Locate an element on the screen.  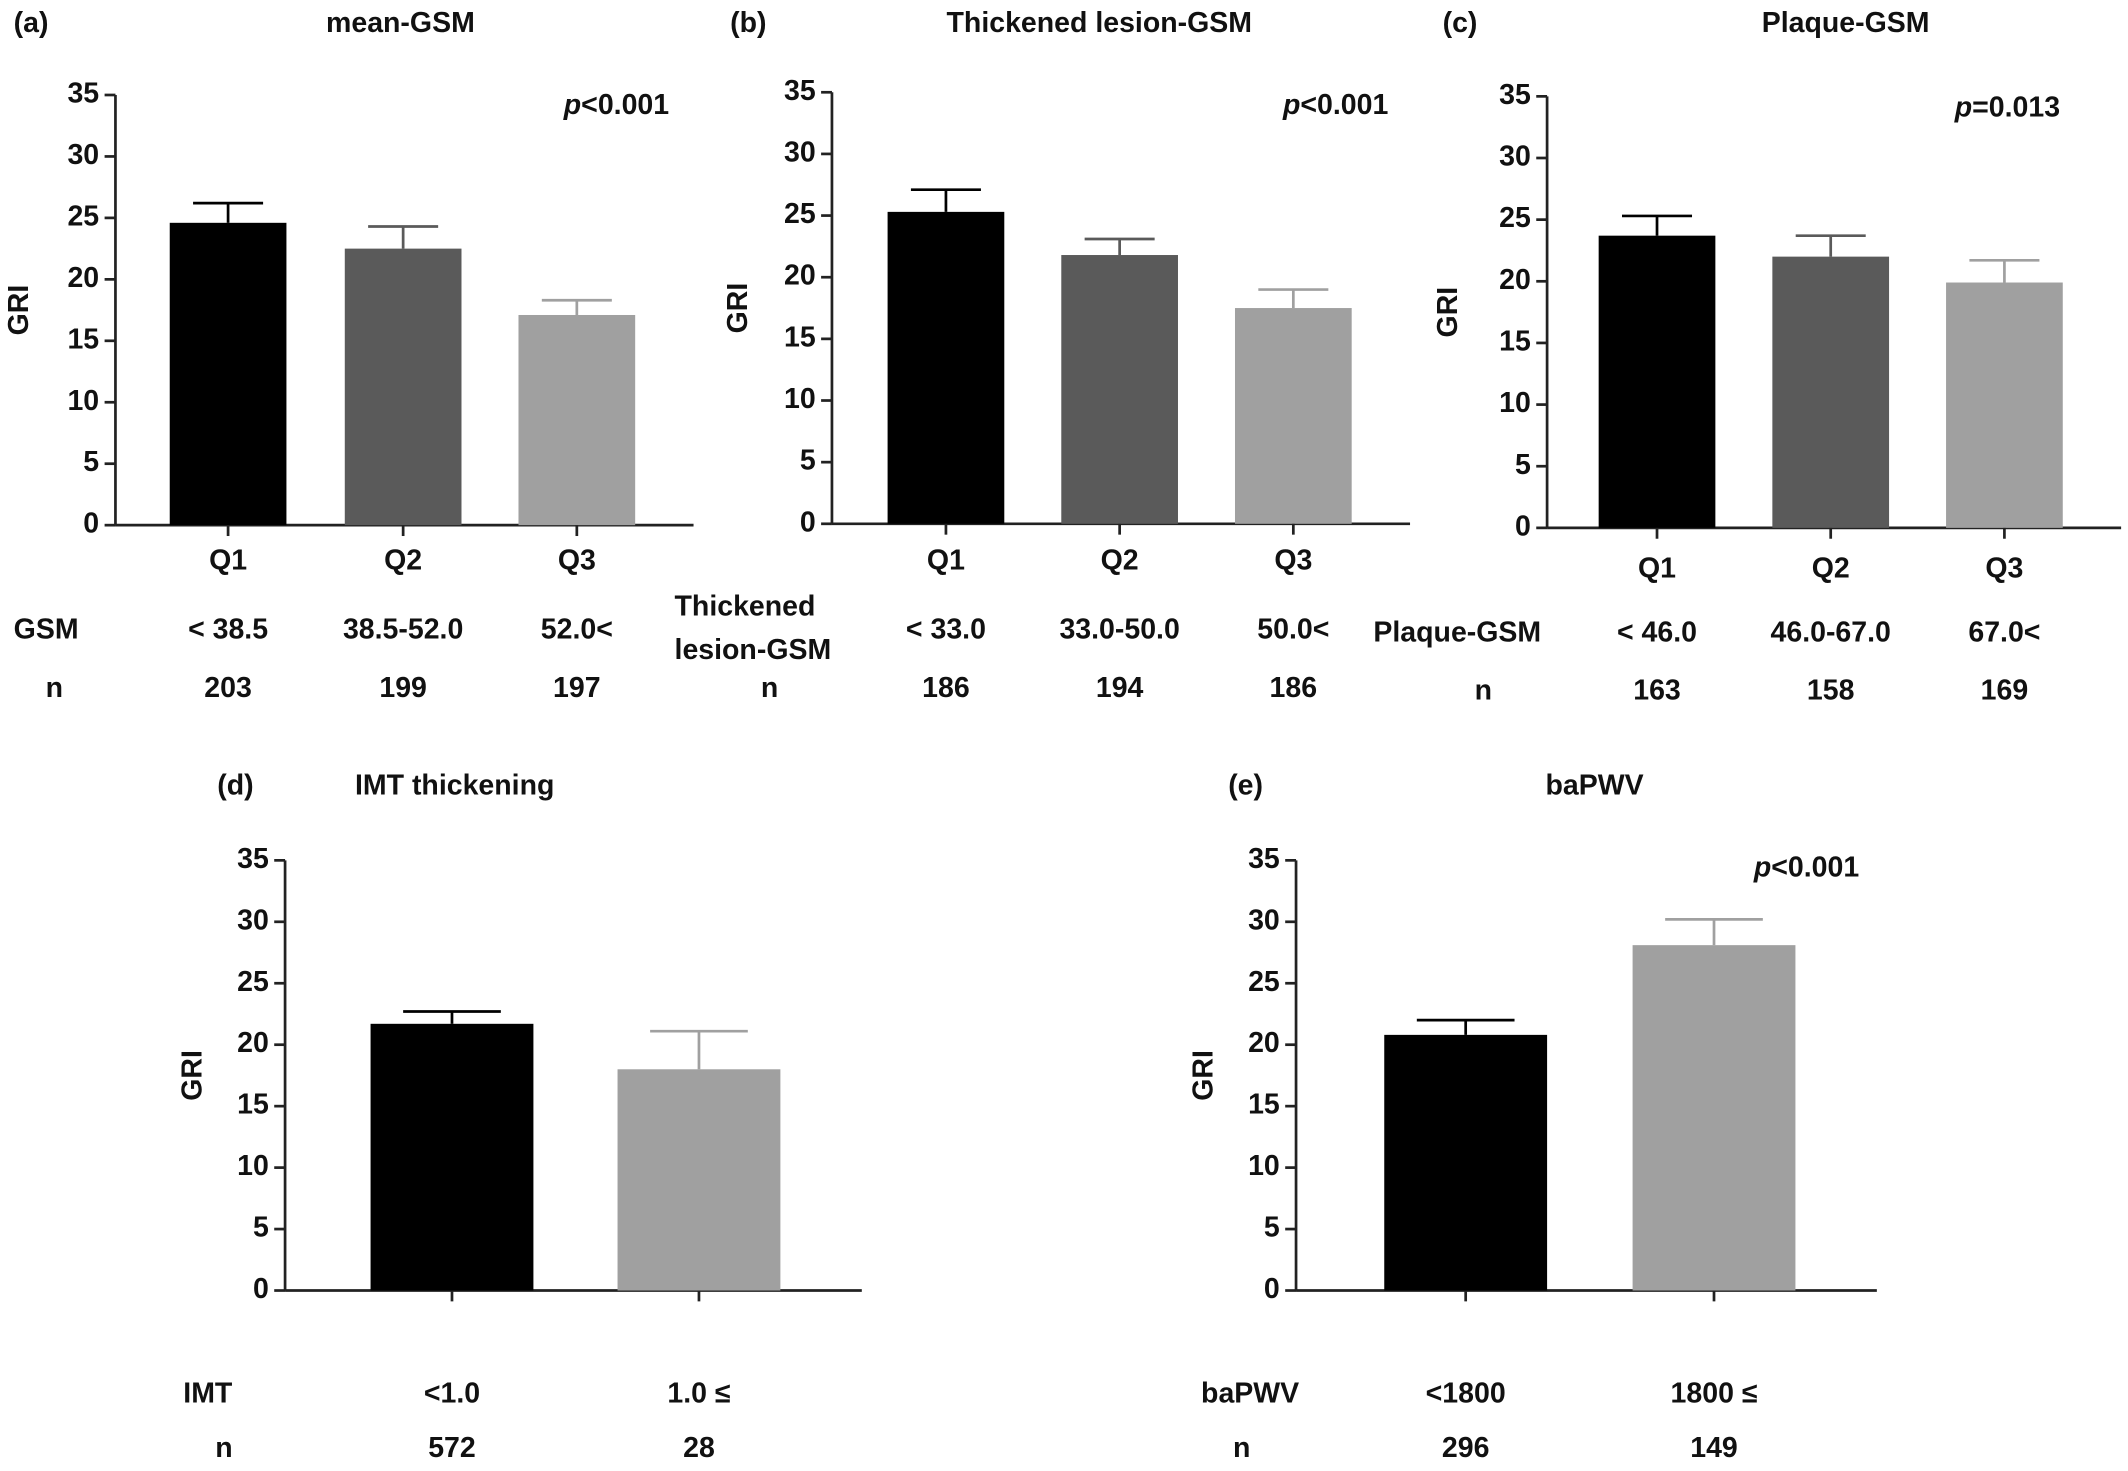
chart-title: IMT thickening is located at coordinates (454, 786).